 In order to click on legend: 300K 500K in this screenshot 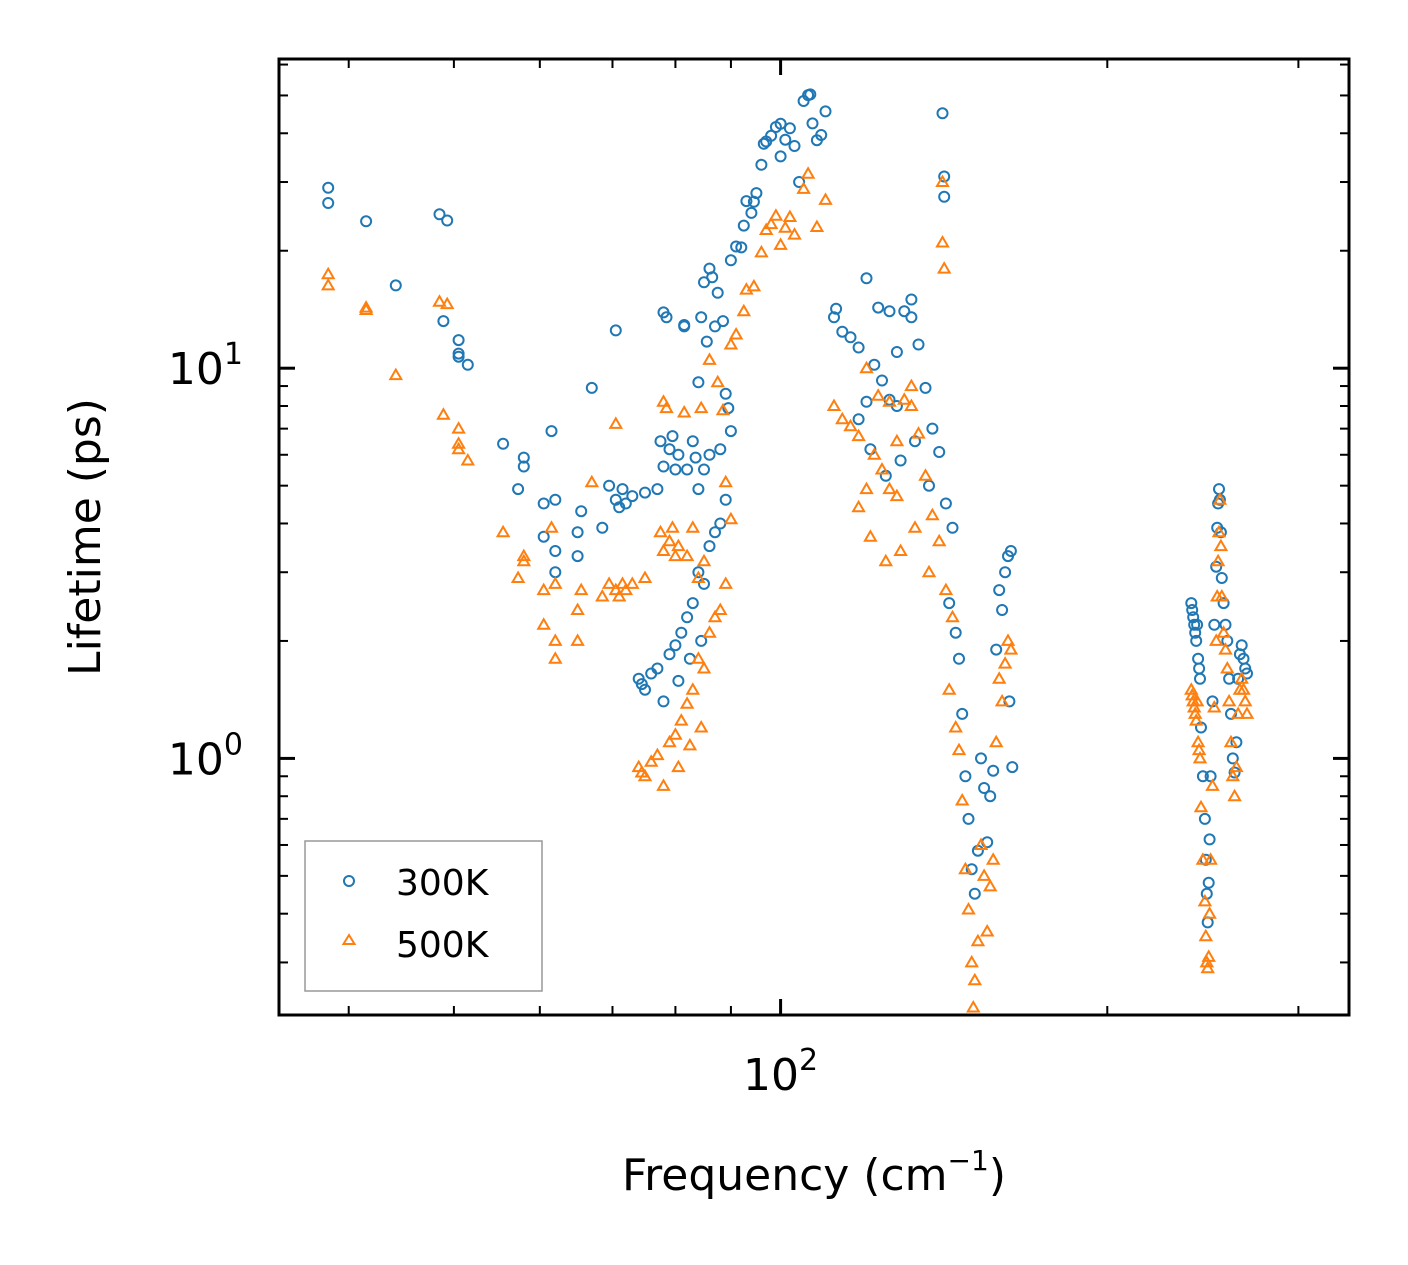, I will do `click(423, 916)`.